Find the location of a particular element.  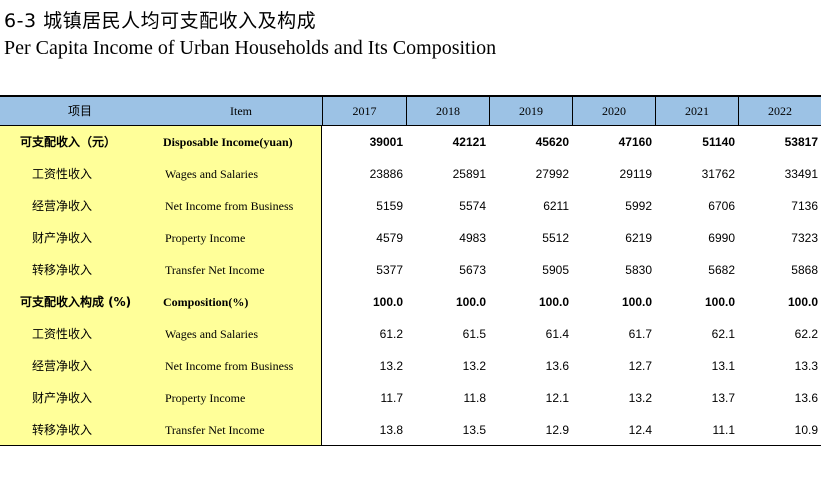

cell-value: 53817 is located at coordinates (801, 142).